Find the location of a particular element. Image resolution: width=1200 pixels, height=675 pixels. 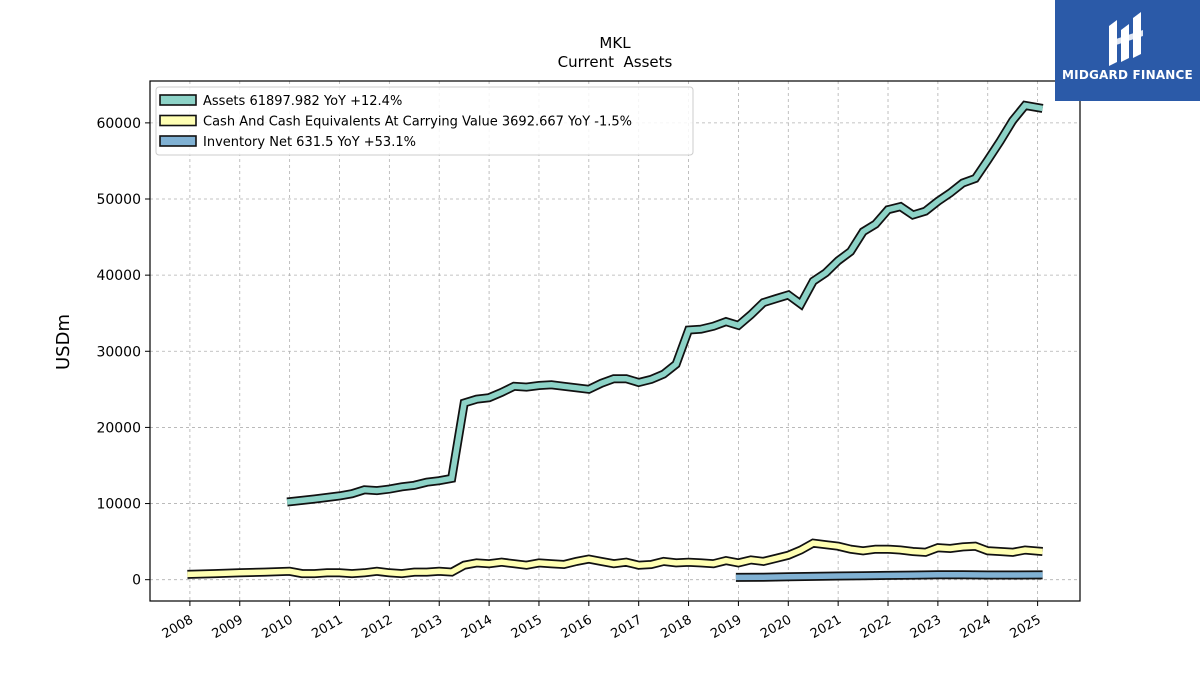

x-tick-label: 2021 is located at coordinates (826, 627).